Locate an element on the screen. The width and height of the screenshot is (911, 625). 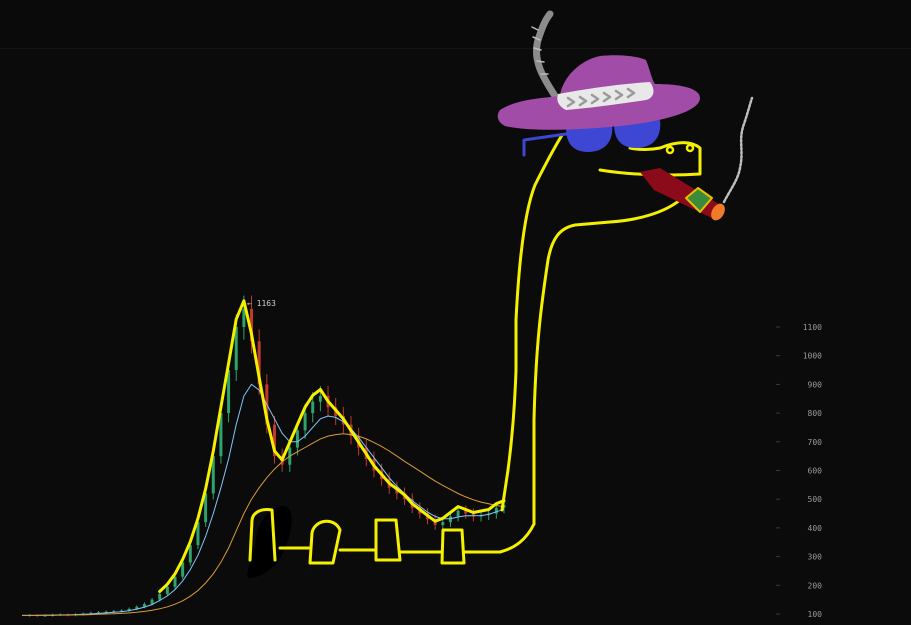
cigar-tip-icon is located at coordinates (718, 212).